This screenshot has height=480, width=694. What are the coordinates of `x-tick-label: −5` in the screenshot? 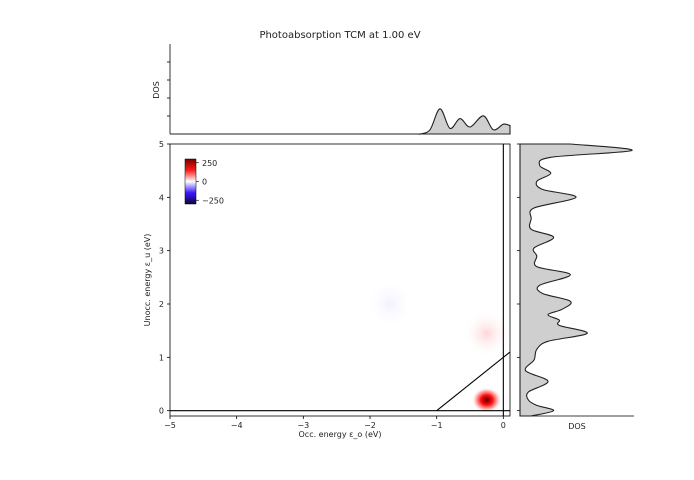 It's located at (170, 425).